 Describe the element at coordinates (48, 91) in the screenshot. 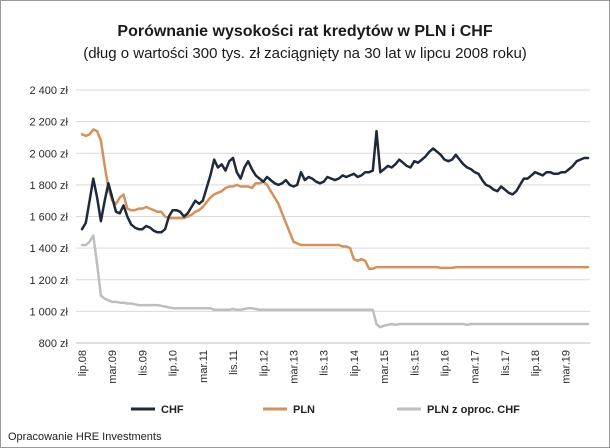

I see `y-tick-label-2400: 2 400 zł` at that location.